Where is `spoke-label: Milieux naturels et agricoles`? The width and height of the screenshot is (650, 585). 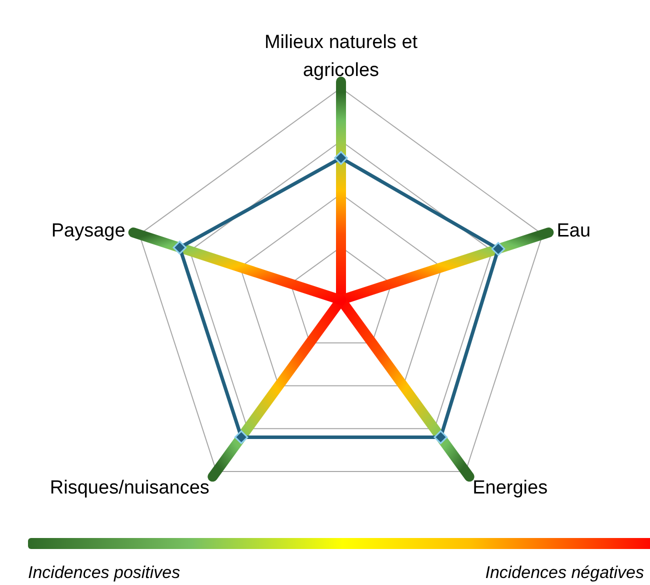 spoke-label: Milieux naturels et agricoles is located at coordinates (341, 56).